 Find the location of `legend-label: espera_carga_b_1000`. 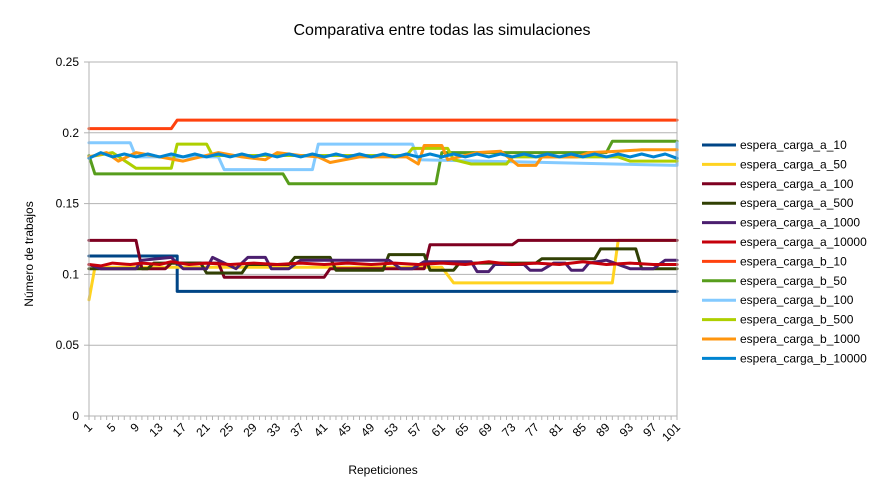

legend-label: espera_carga_b_1000 is located at coordinates (800, 339).